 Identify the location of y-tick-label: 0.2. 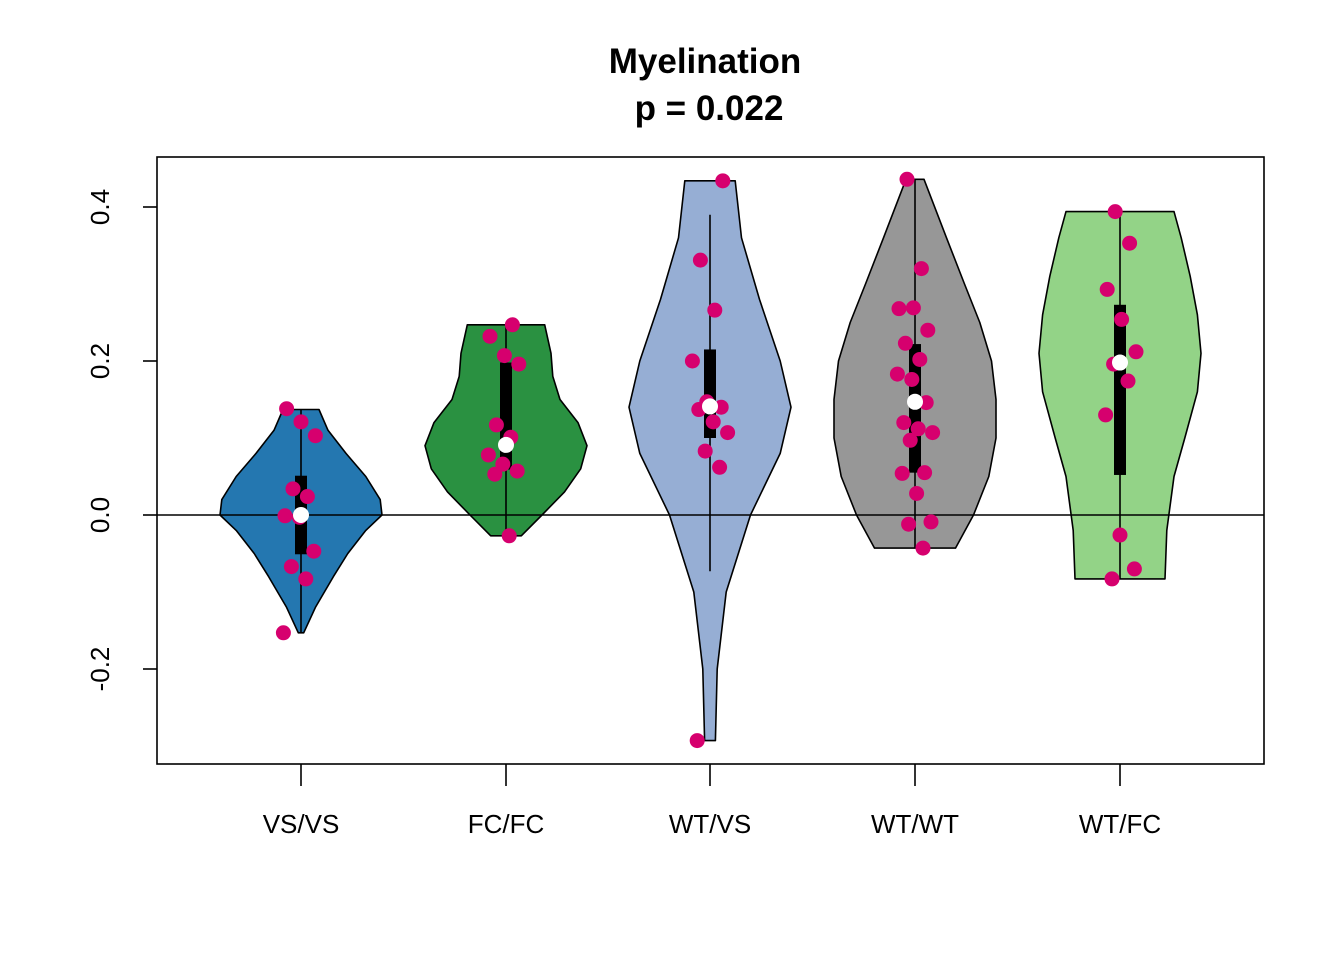
(100, 361).